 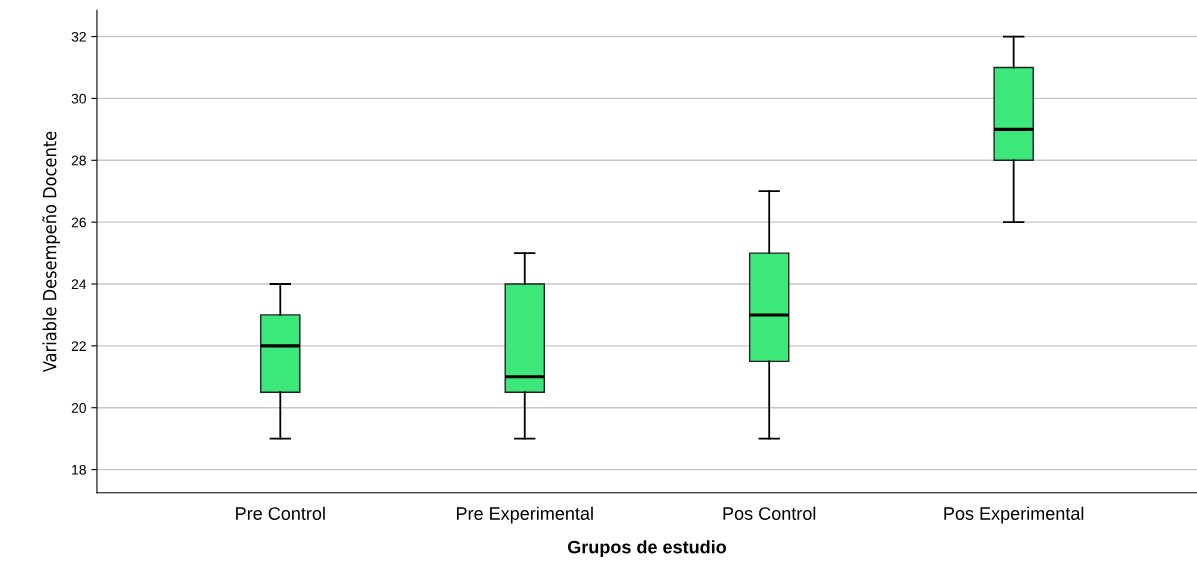 What do you see at coordinates (280, 513) in the screenshot?
I see `x-tick-label: Pre Control` at bounding box center [280, 513].